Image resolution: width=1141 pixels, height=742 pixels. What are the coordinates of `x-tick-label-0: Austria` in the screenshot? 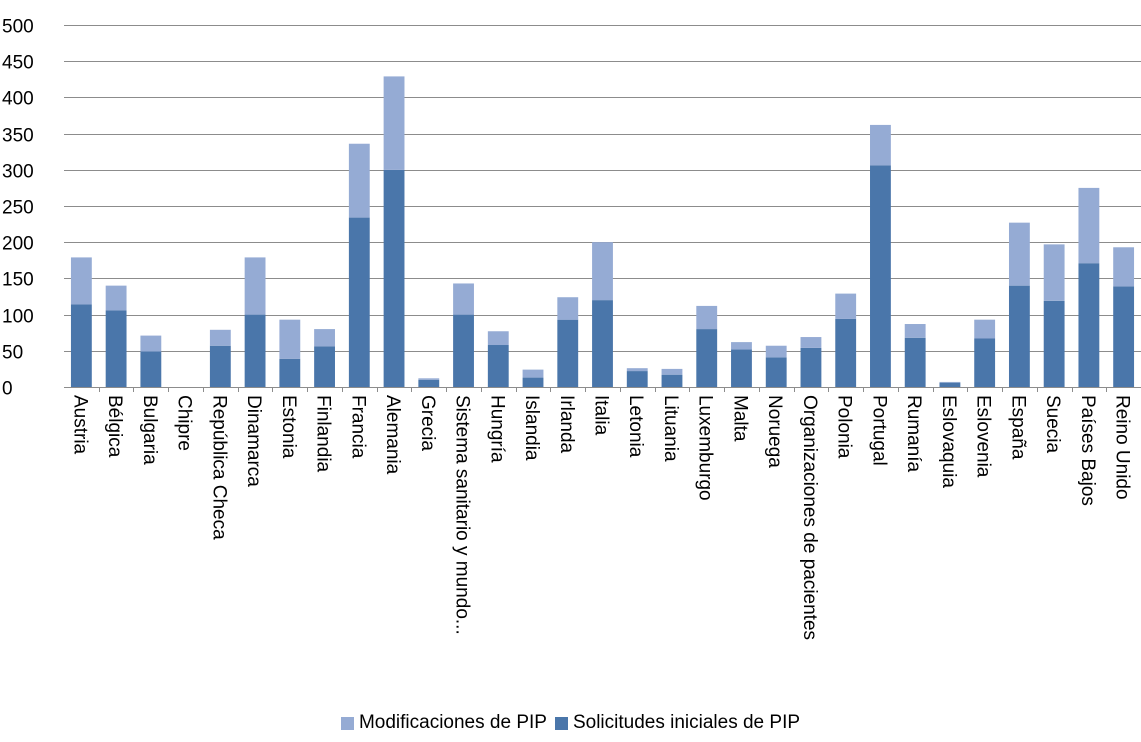 It's located at (79, 425).